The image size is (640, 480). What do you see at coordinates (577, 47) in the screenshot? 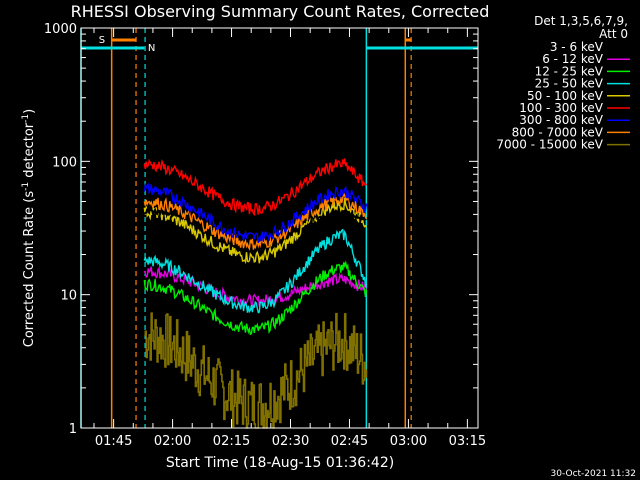
I see `legend-label-1: 3 - 6 keV` at bounding box center [577, 47].